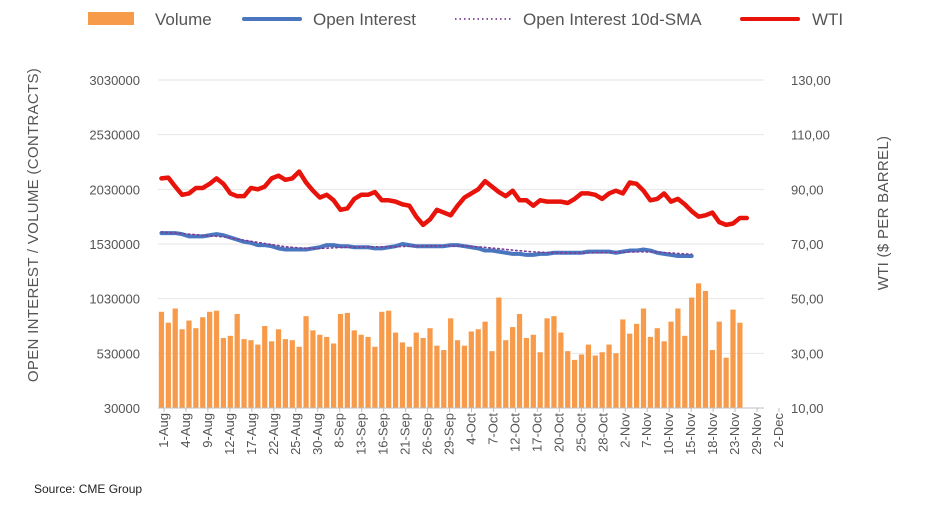  What do you see at coordinates (33, 225) in the screenshot?
I see `left-axis-title: OPEN INTEREST / VOLUME (CONTRACTS)` at bounding box center [33, 225].